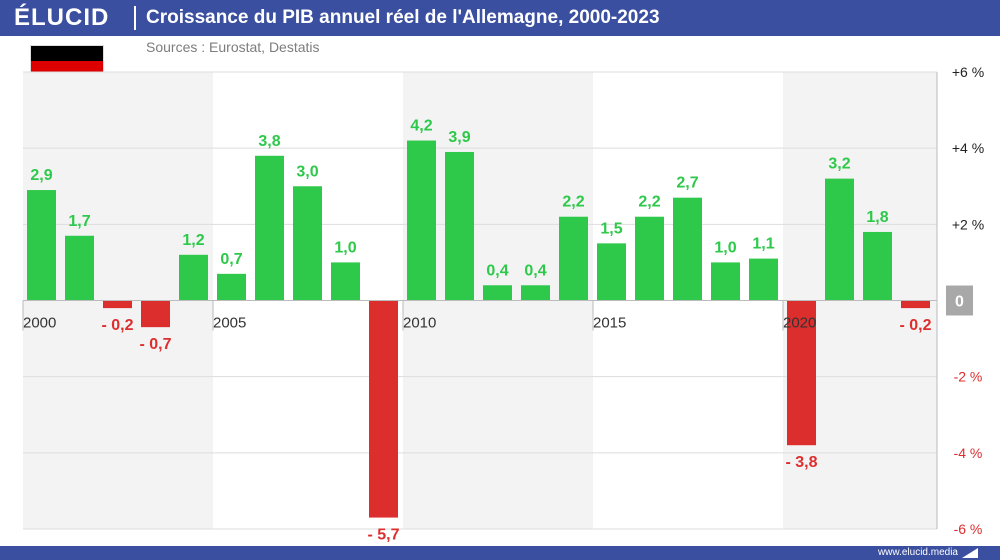  I want to click on bar-2013, so click(535, 293).